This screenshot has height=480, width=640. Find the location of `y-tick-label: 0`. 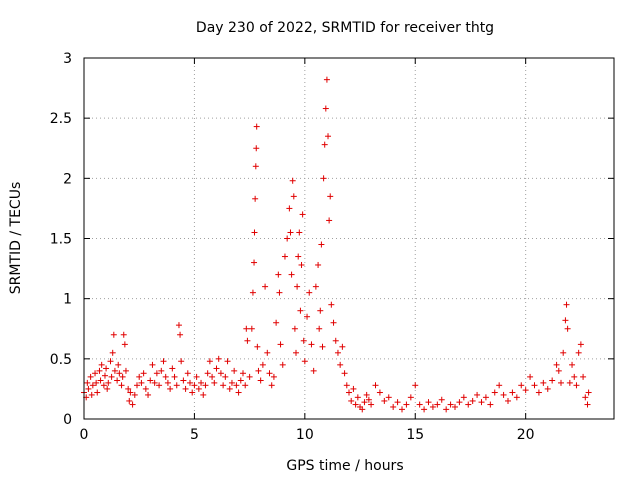

y-tick-label: 0 is located at coordinates (67, 420).